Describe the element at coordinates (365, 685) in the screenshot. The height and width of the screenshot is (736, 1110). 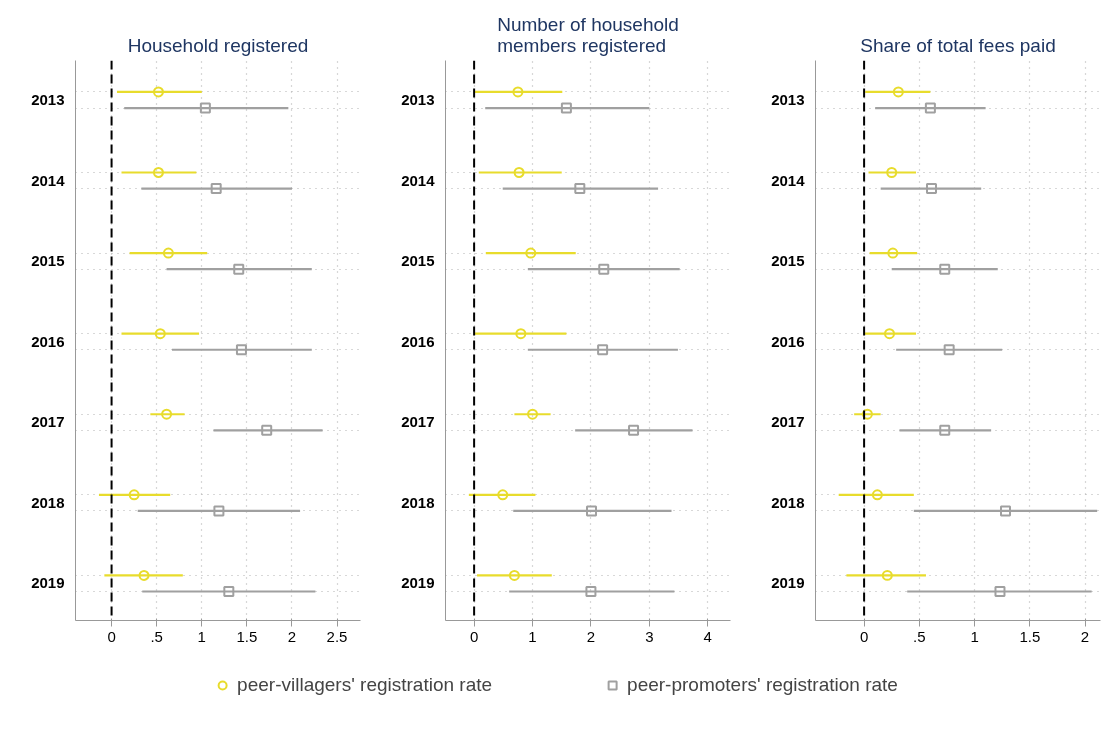
I see `legend-label: peer-villagers' registration rate` at that location.